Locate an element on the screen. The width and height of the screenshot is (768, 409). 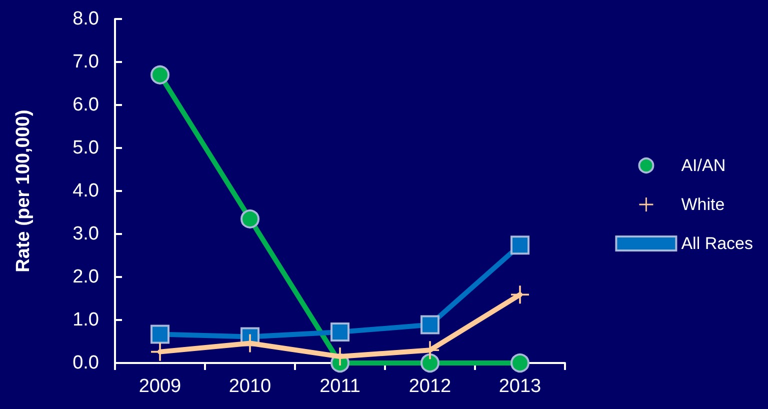
y-tick-label: 8.0 is located at coordinates (85, 19).